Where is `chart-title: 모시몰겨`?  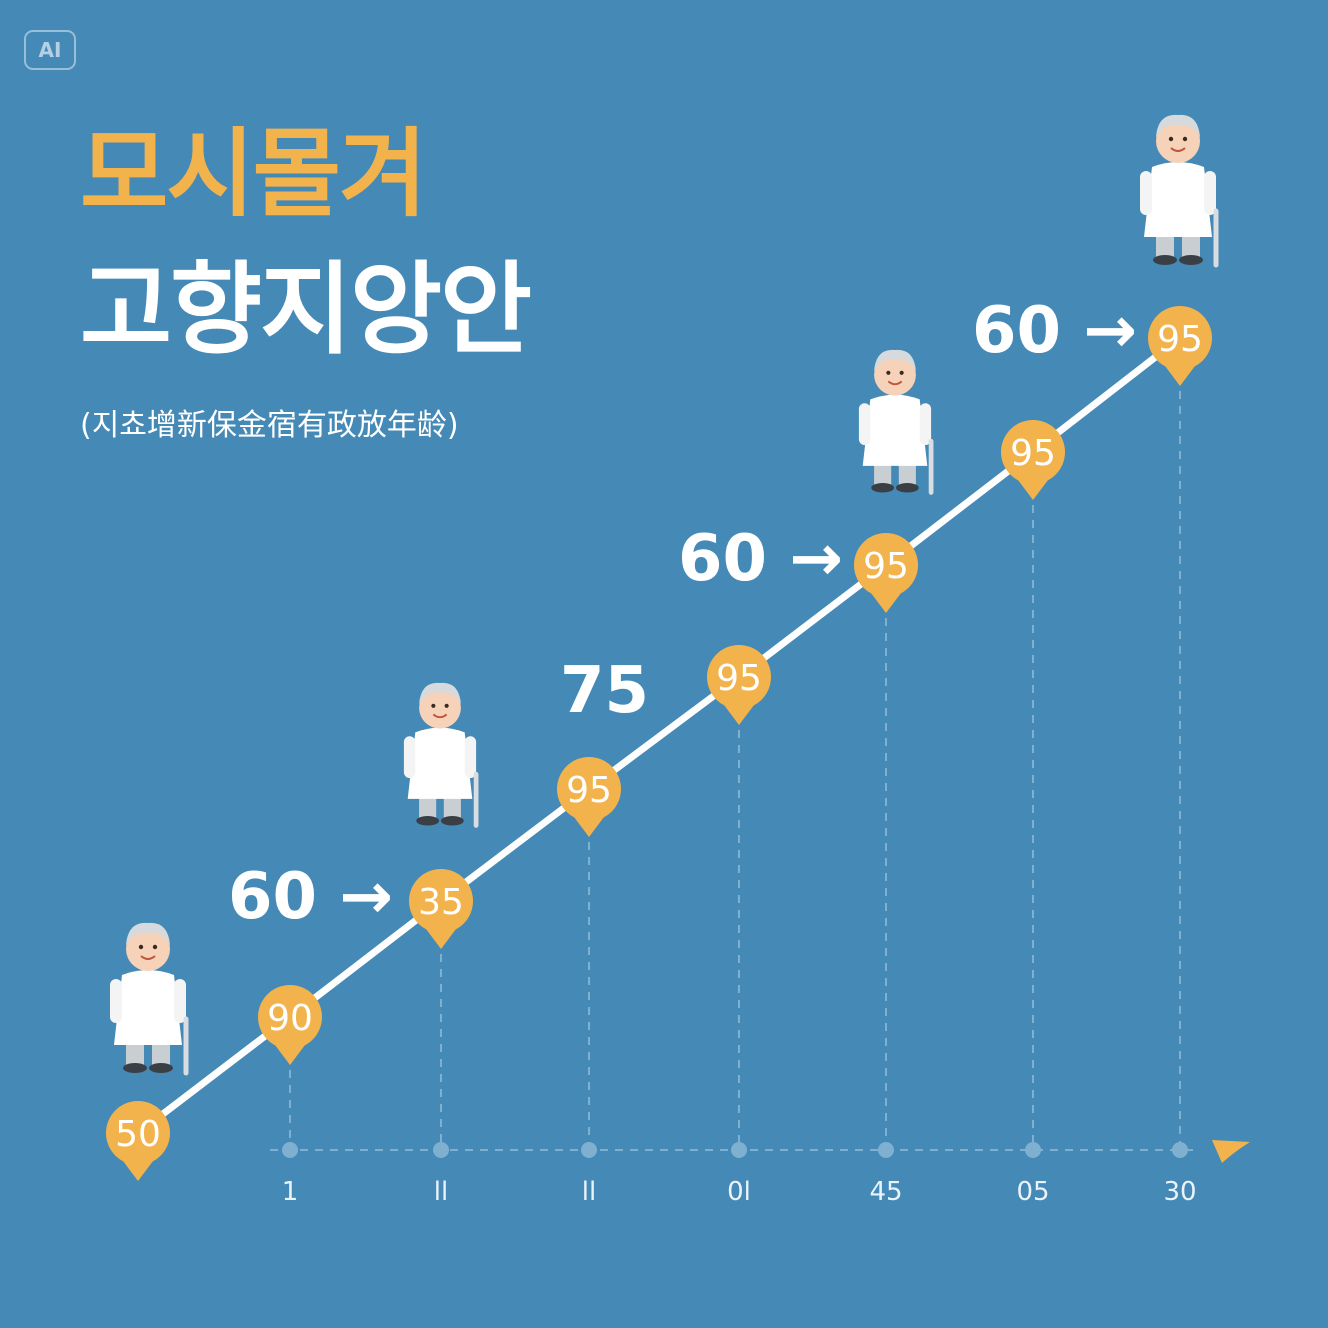
chart-title: 모시몰겨 is located at coordinates (253, 174).